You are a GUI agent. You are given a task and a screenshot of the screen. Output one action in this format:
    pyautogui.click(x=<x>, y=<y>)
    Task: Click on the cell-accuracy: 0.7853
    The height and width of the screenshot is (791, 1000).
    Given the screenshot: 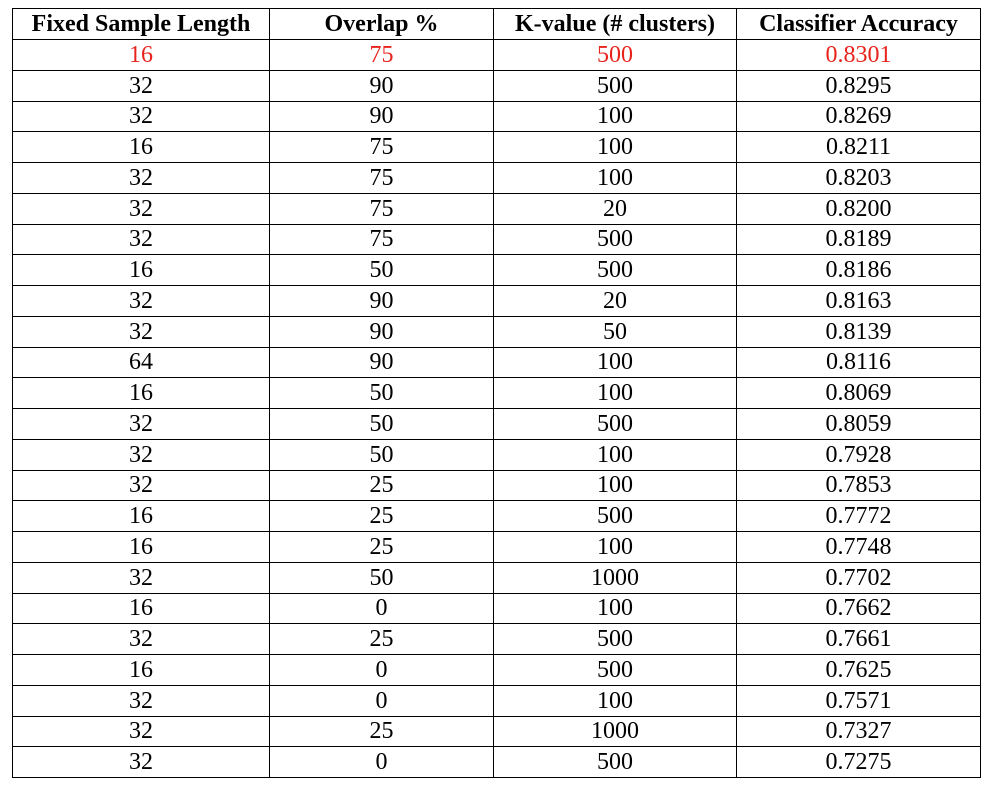 What is the action you would take?
    pyautogui.click(x=858, y=485)
    